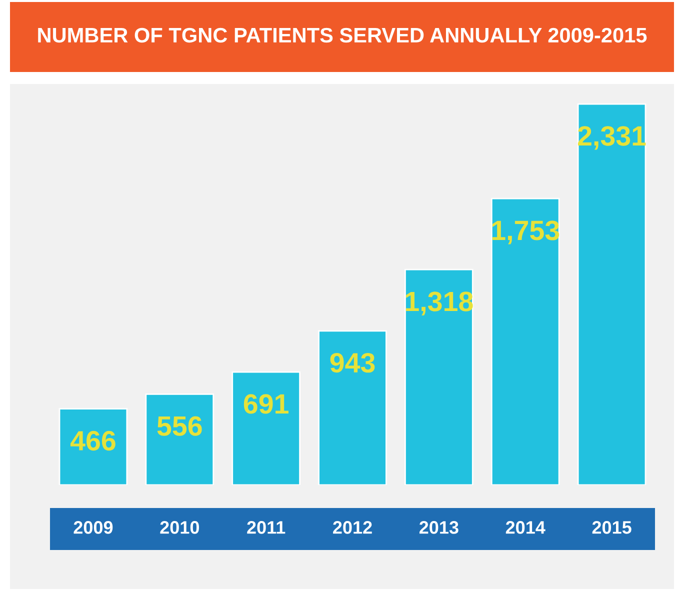 The width and height of the screenshot is (684, 597). What do you see at coordinates (93, 440) in the screenshot?
I see `data-label: 466` at bounding box center [93, 440].